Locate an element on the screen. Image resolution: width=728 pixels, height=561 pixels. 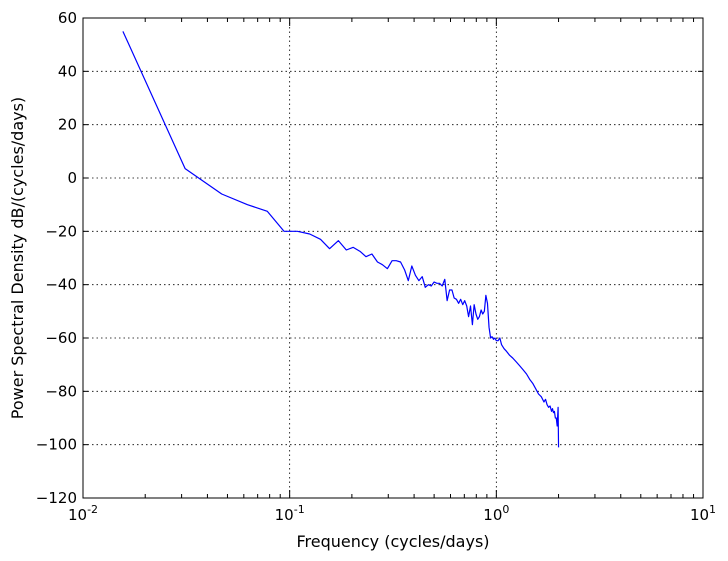
y-tick-label: −80 is located at coordinates (61, 391).